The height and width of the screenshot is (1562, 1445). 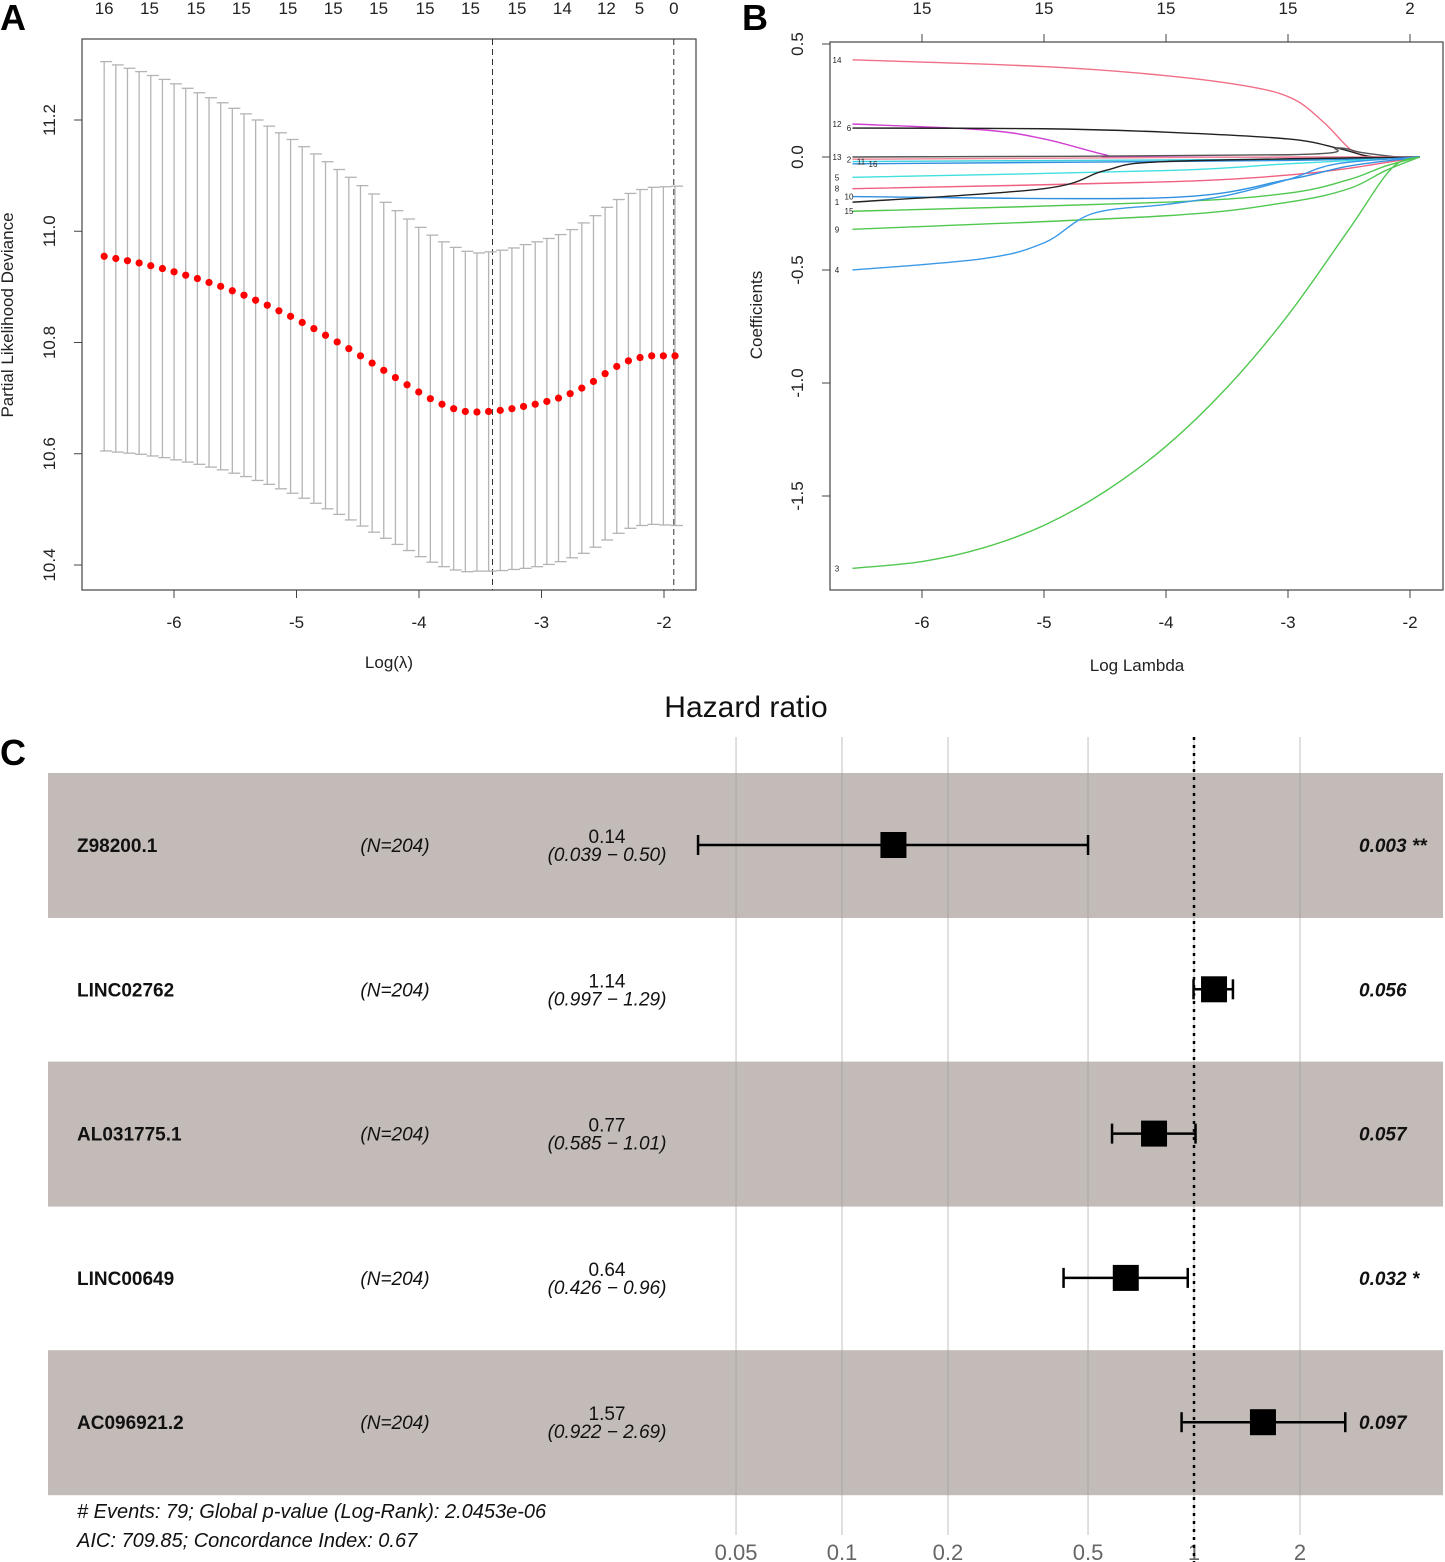 I want to click on coef-label: 8, so click(x=837, y=189).